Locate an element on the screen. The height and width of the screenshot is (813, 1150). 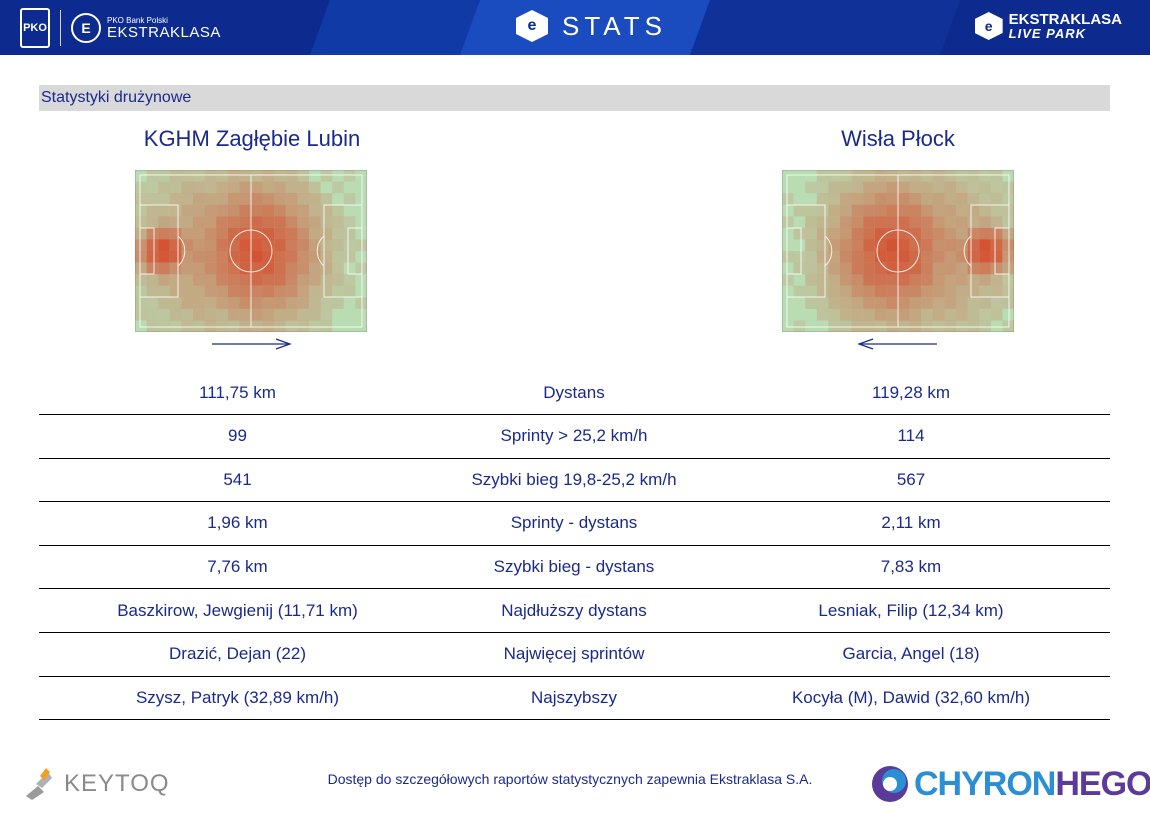
ekstraklasa-wordmark: PKO Bank Polski EKSTRAKLASA is located at coordinates (164, 28).